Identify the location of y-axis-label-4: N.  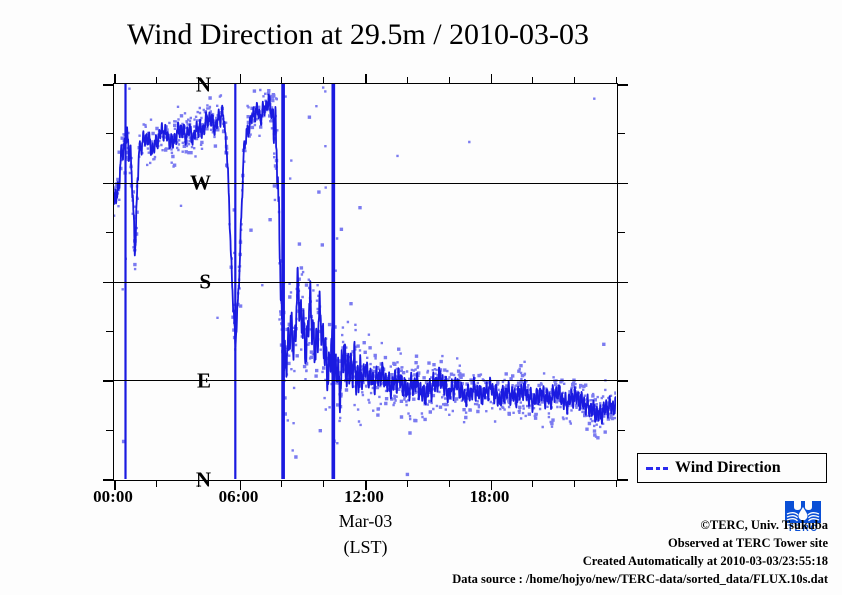
(203, 479).